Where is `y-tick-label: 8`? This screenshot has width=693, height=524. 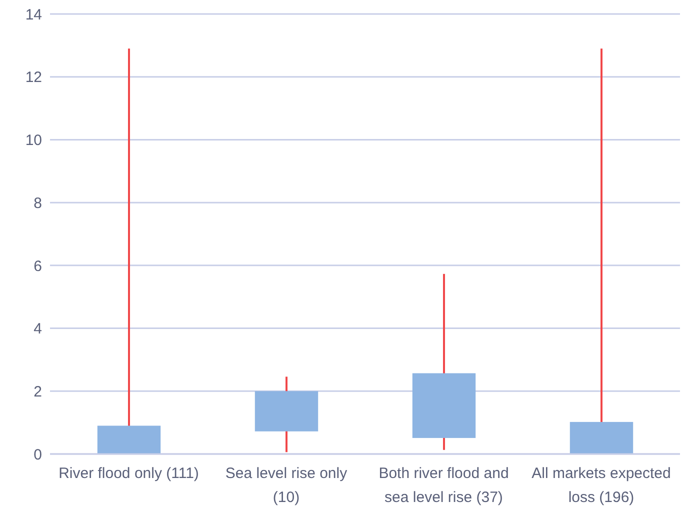
y-tick-label: 8 is located at coordinates (38, 203).